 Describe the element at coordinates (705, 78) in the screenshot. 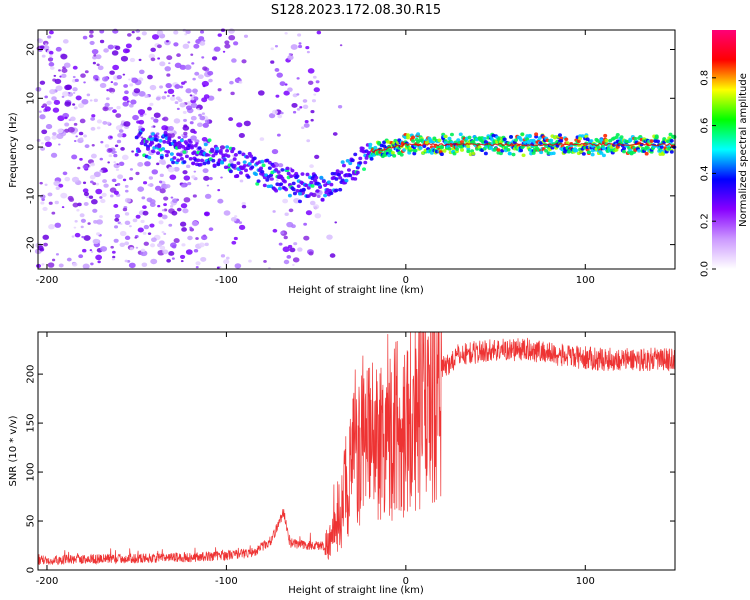

I see `colorbar-tick-label: 0.8` at that location.